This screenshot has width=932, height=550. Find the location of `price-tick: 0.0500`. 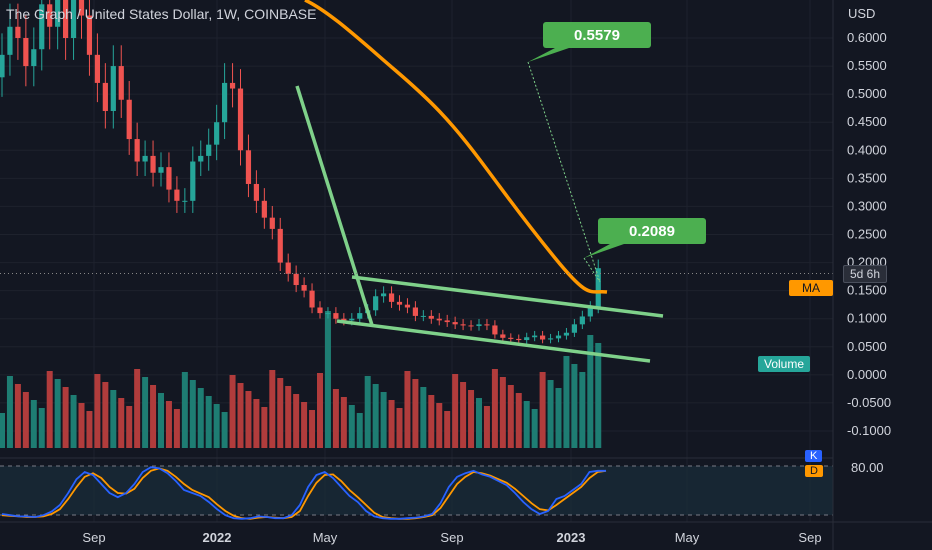

price-tick: 0.0500 is located at coordinates (867, 346).